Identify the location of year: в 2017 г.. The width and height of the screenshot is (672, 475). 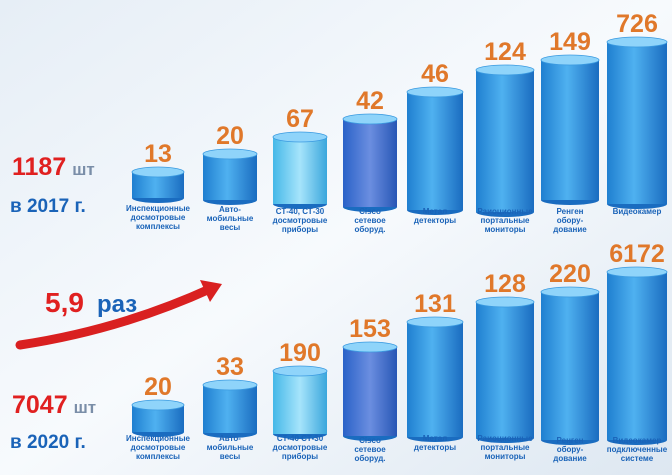
(48, 206).